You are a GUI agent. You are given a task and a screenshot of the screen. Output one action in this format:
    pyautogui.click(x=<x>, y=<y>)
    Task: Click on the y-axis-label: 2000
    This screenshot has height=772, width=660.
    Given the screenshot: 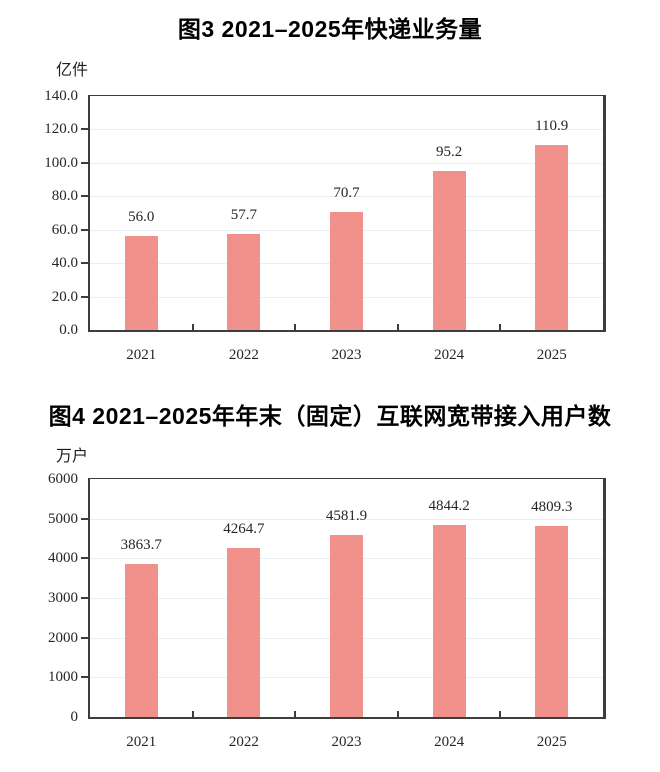 What is the action you would take?
    pyautogui.click(x=63, y=637)
    